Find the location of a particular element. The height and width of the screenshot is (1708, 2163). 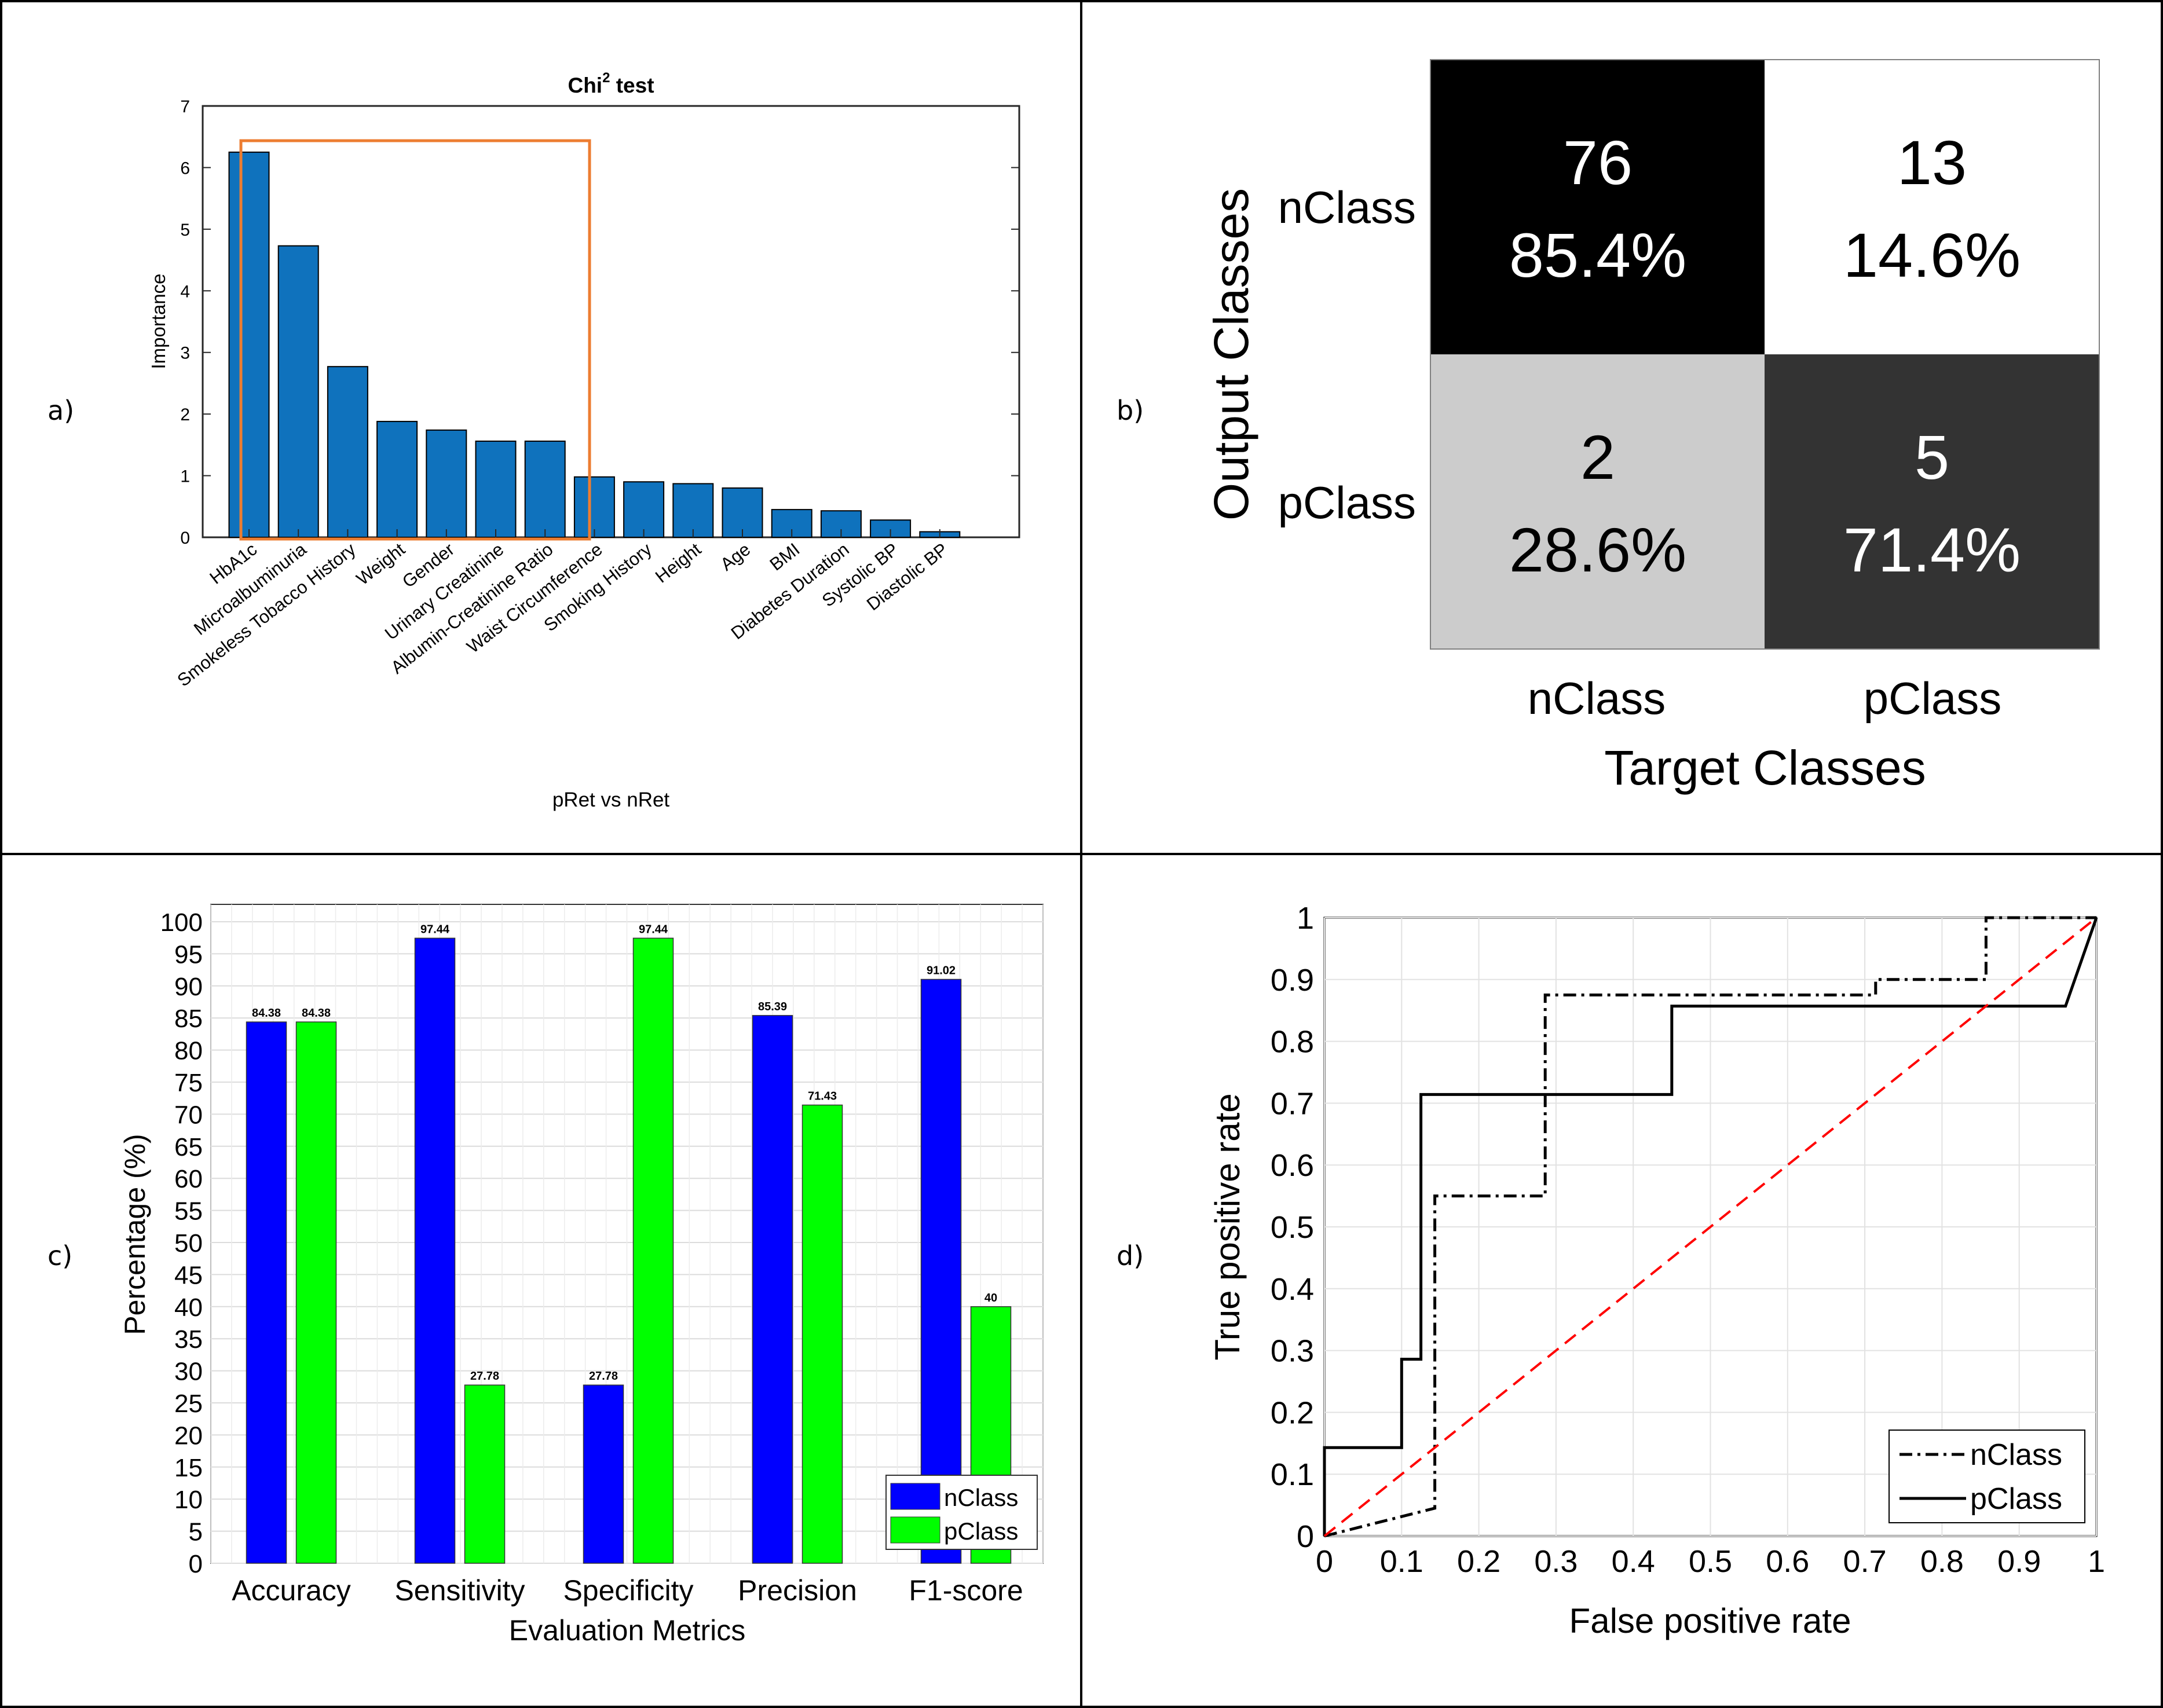

c-xtick-sensitivity: Sensitivity is located at coordinates (459, 1590).